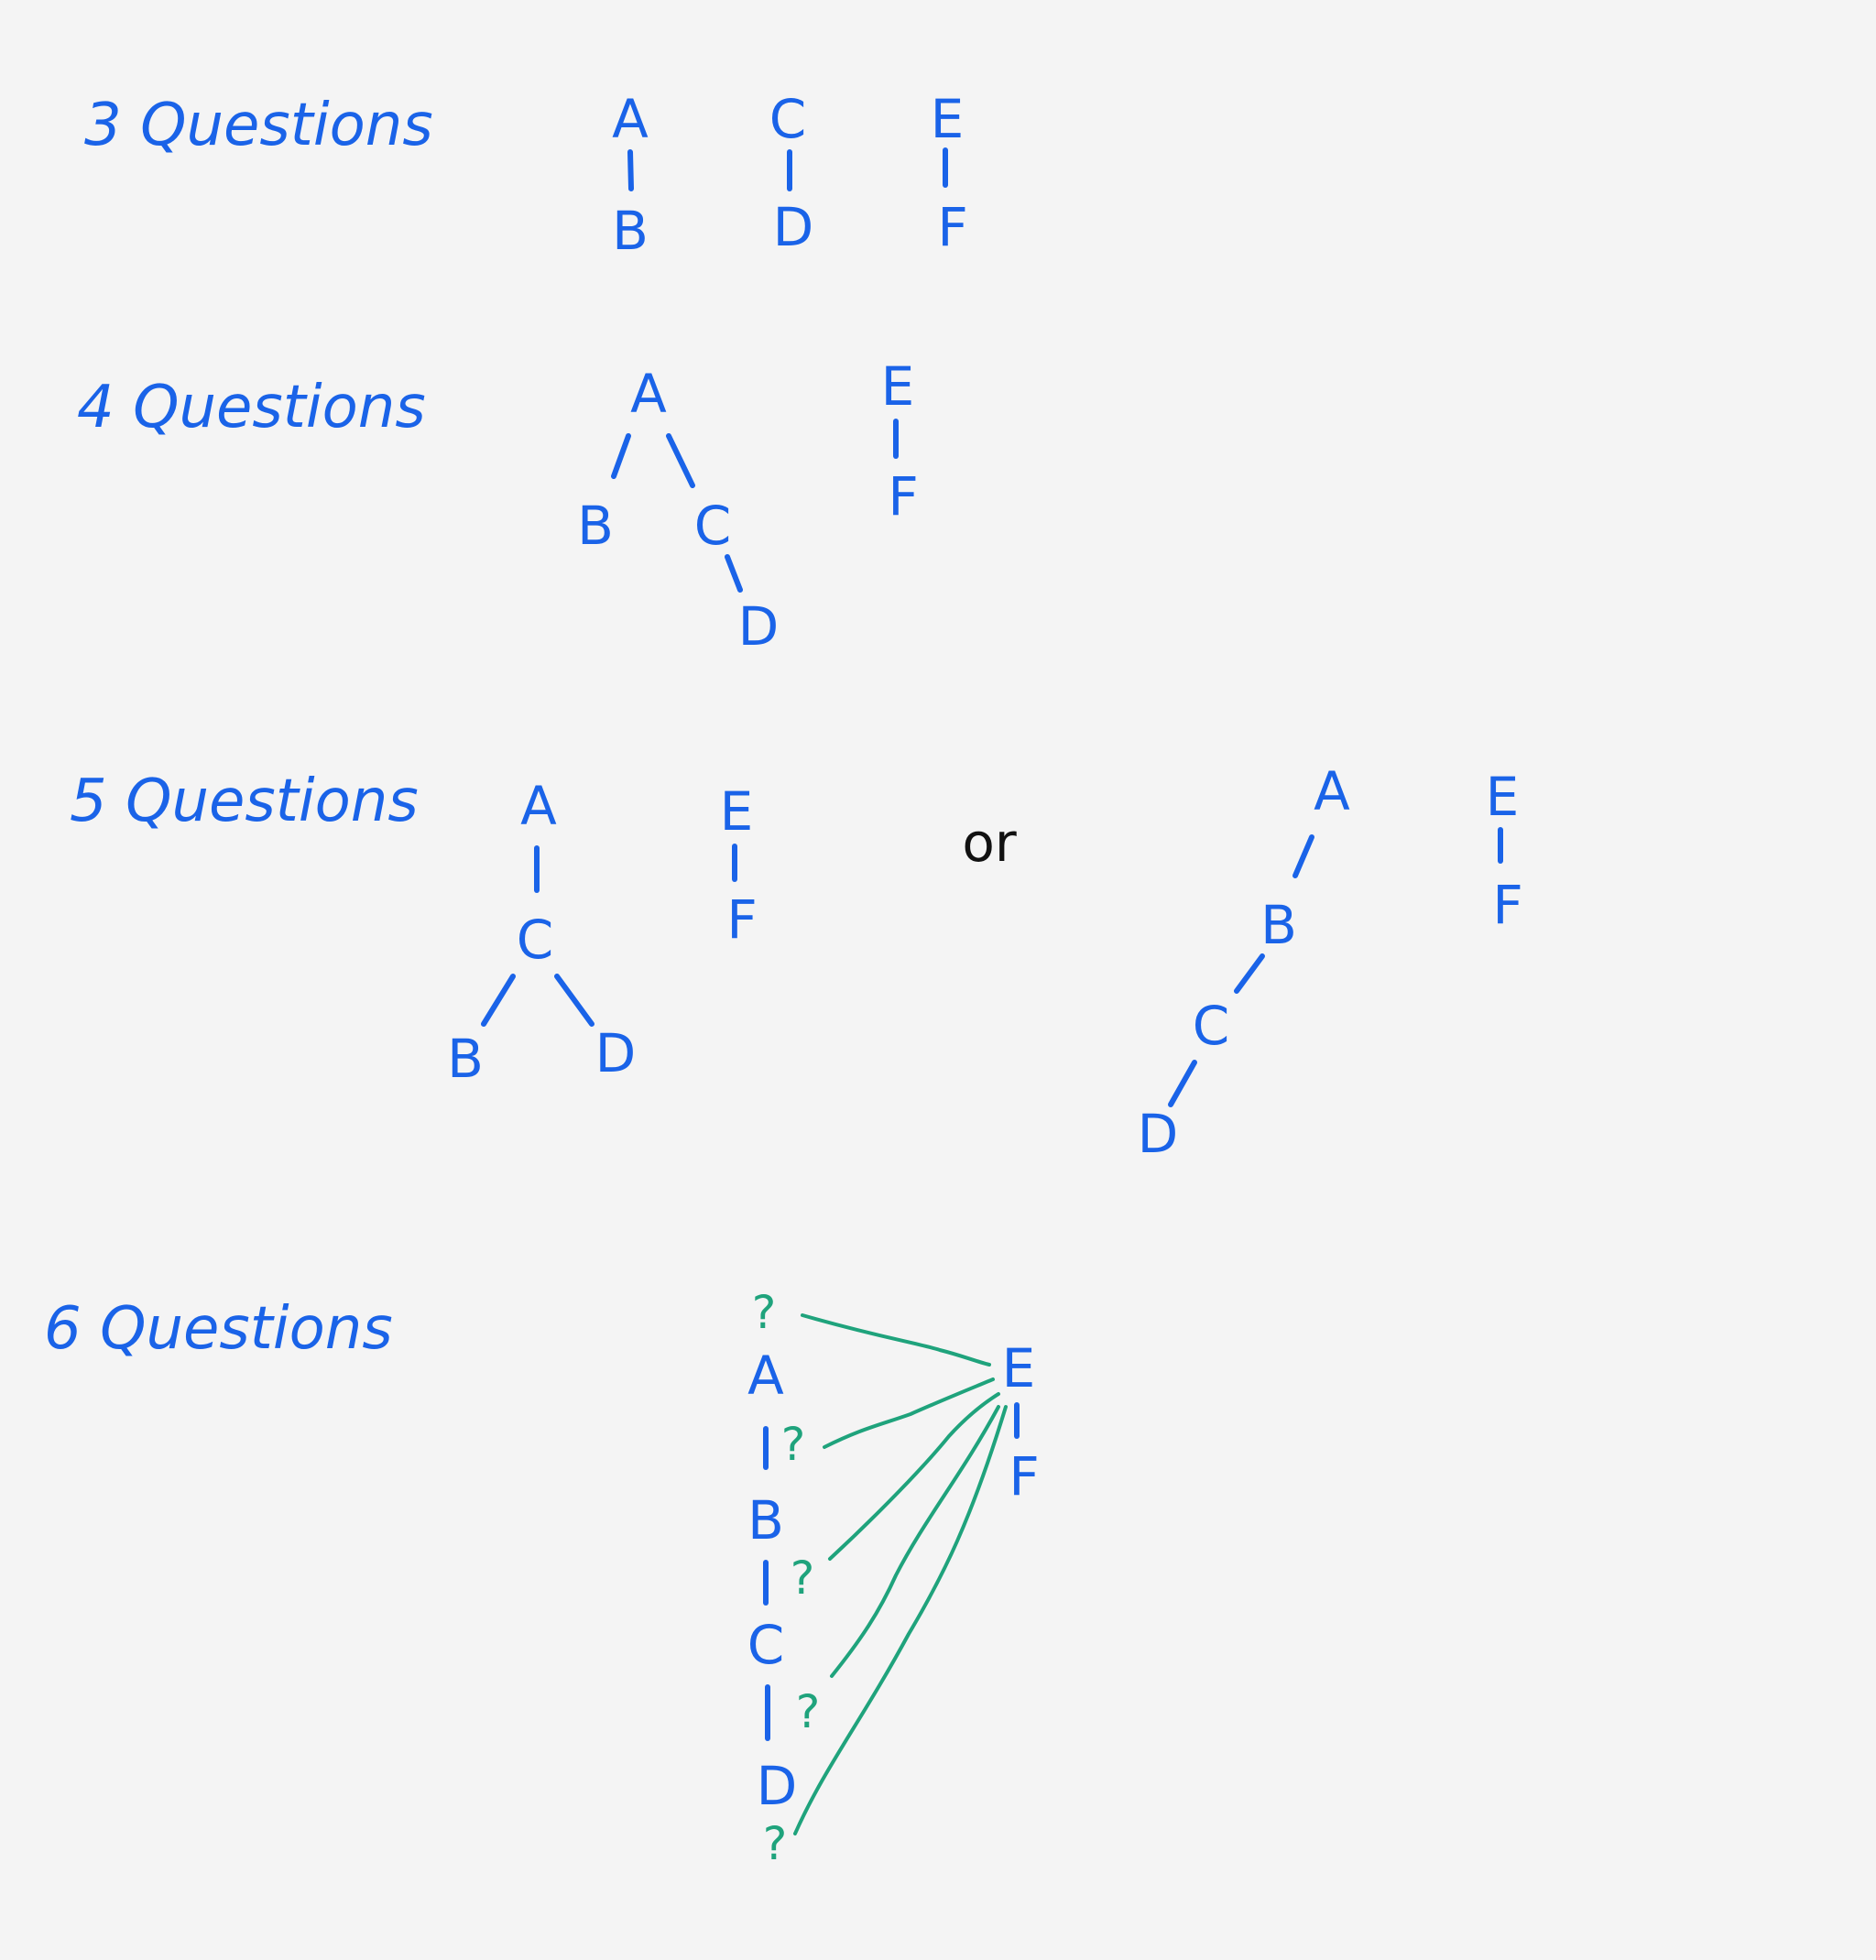 This screenshot has height=1960, width=1876. What do you see at coordinates (1303, 856) in the screenshot?
I see `row5b-edge-a-b` at bounding box center [1303, 856].